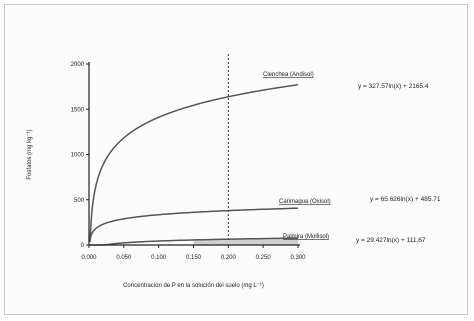 The width and height of the screenshot is (474, 321). Describe the element at coordinates (305, 202) in the screenshot. I see `series-name-2: Carimagua (Oxisol)` at that location.